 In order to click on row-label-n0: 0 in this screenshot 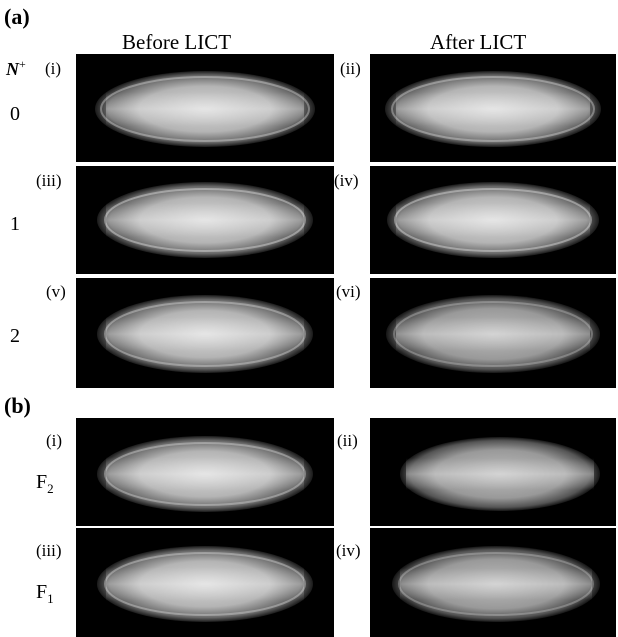, I will do `click(15, 114)`.